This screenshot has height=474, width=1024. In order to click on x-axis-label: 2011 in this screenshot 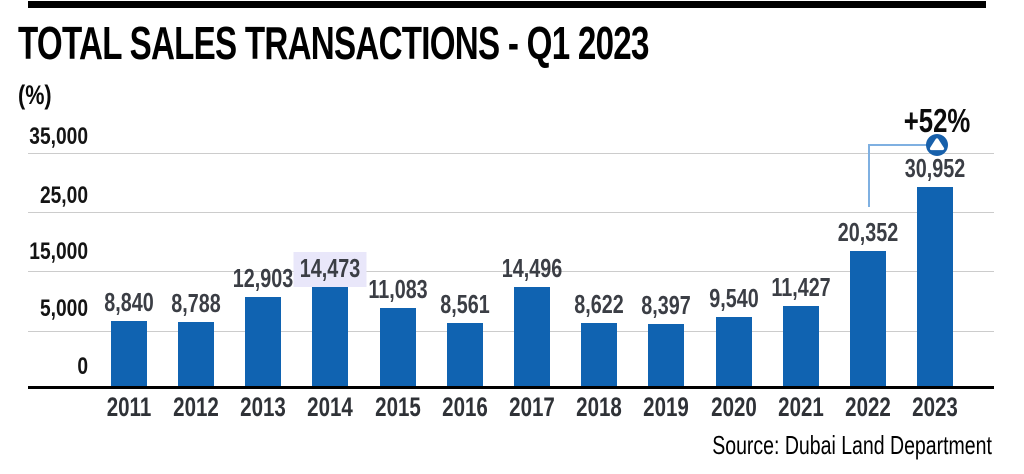, I will do `click(128, 407)`.